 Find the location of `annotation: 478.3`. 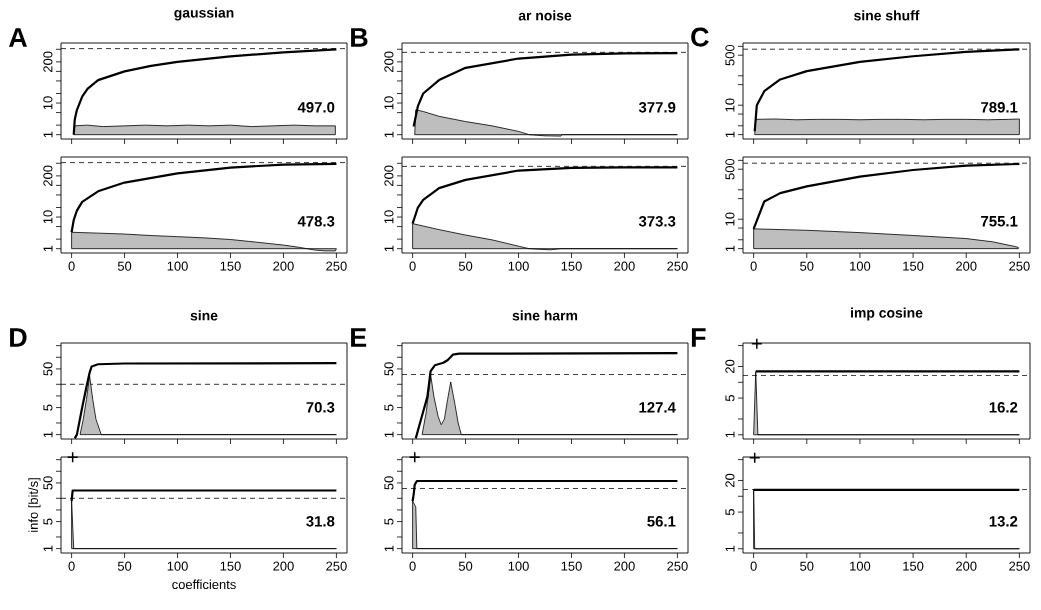

annotation: 478.3 is located at coordinates (316, 221).